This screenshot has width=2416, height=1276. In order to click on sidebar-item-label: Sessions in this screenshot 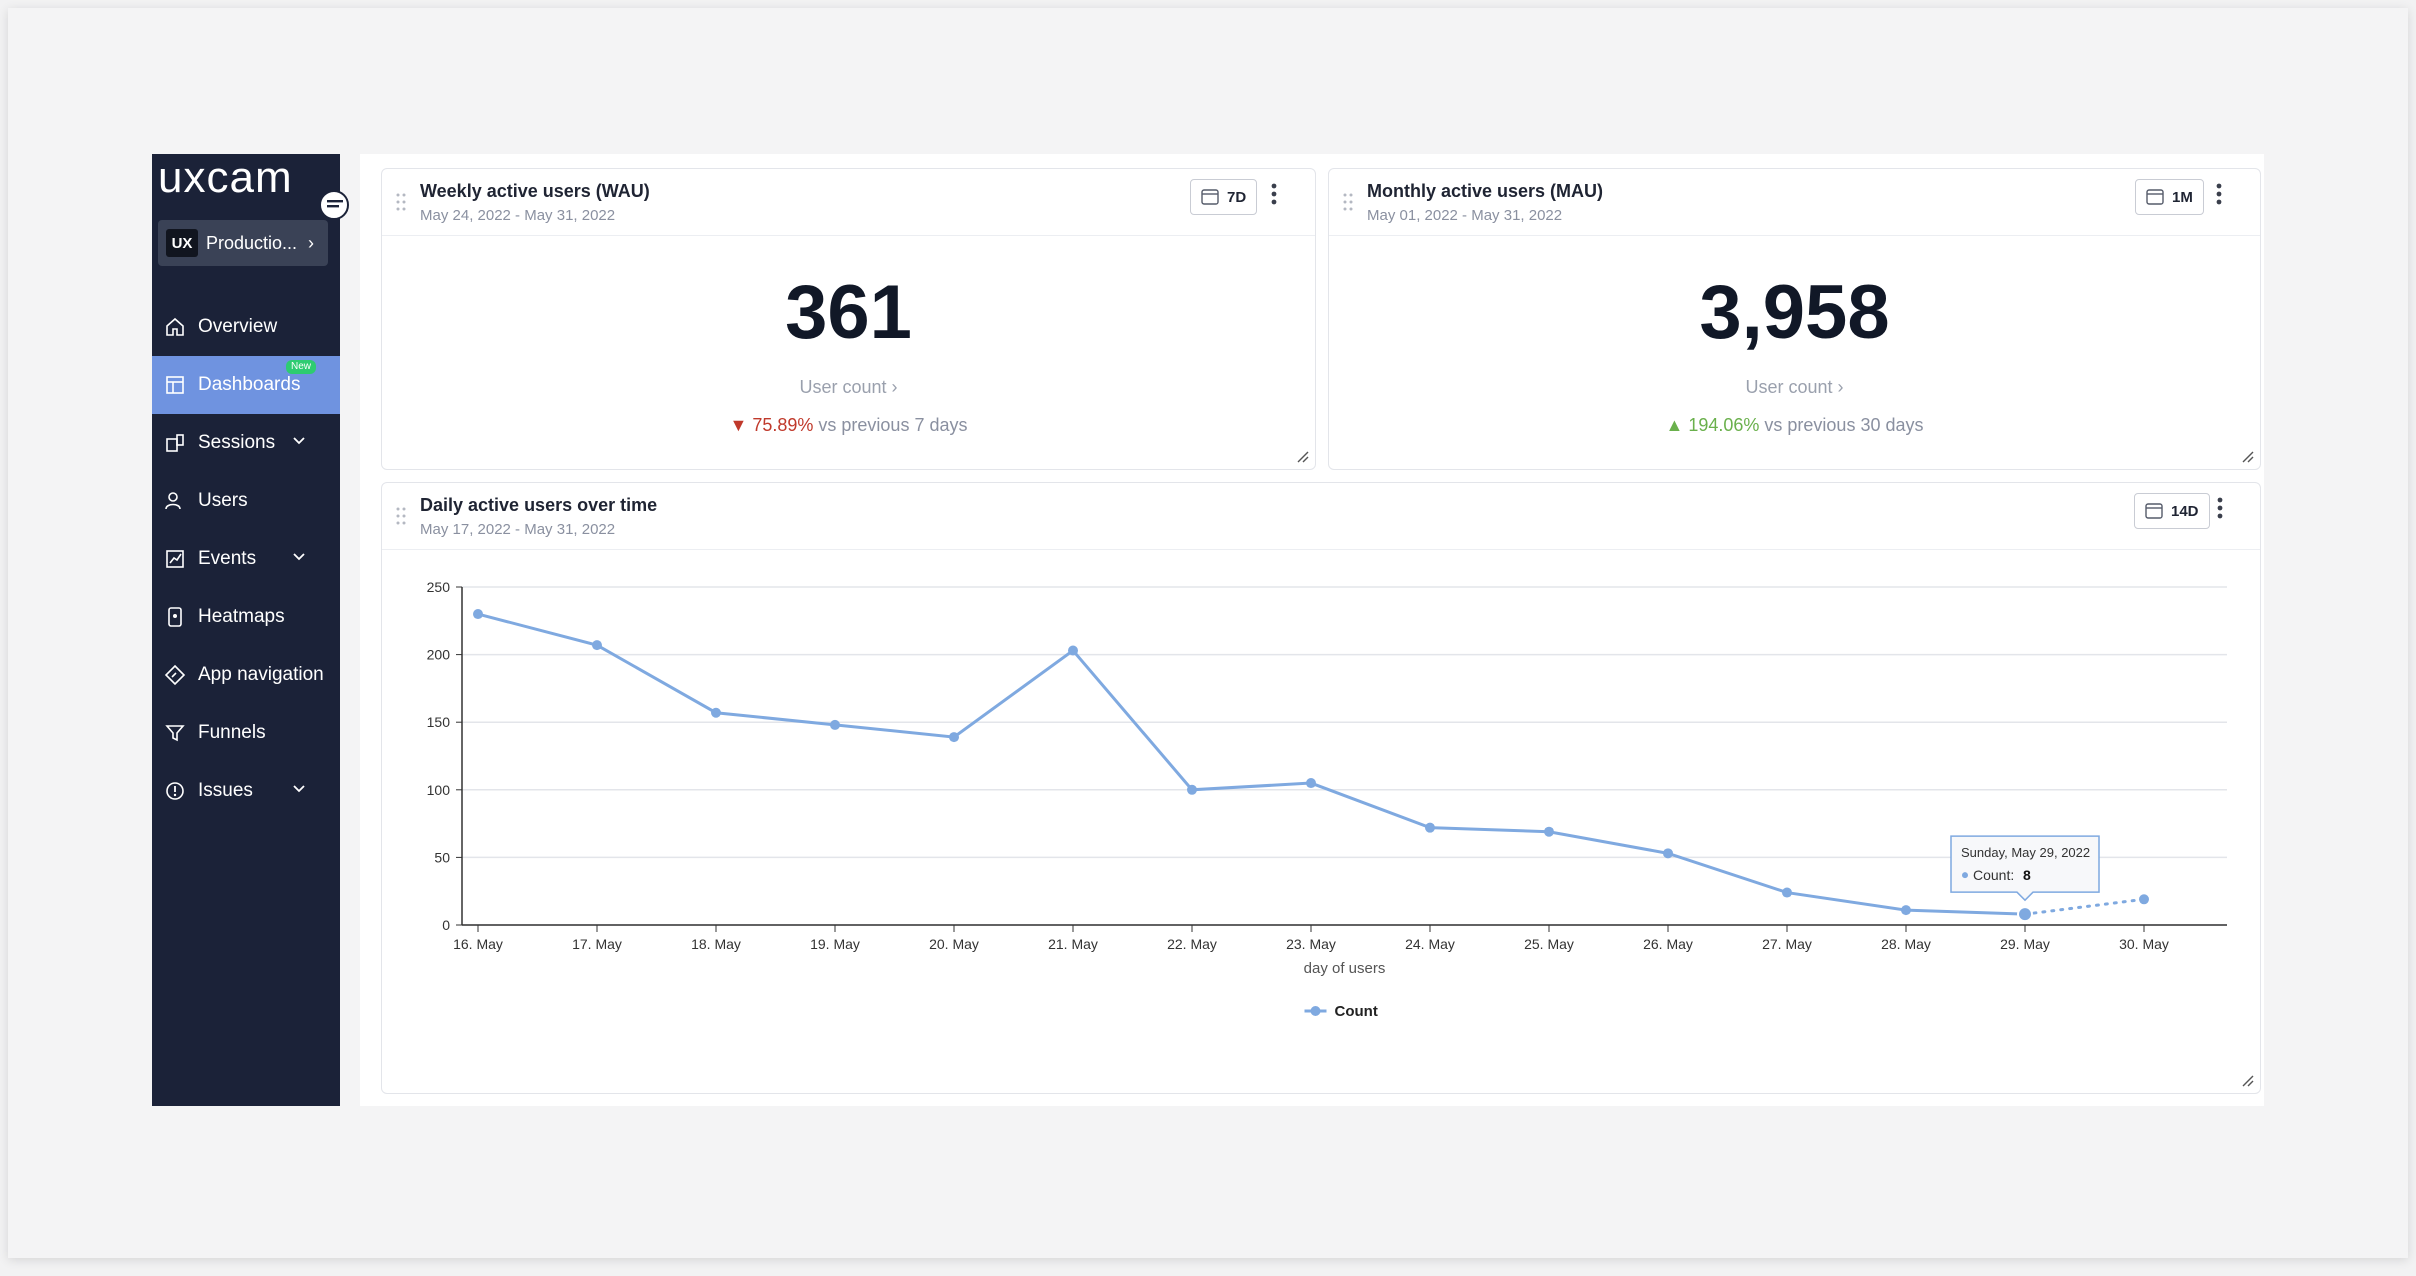, I will do `click(237, 442)`.